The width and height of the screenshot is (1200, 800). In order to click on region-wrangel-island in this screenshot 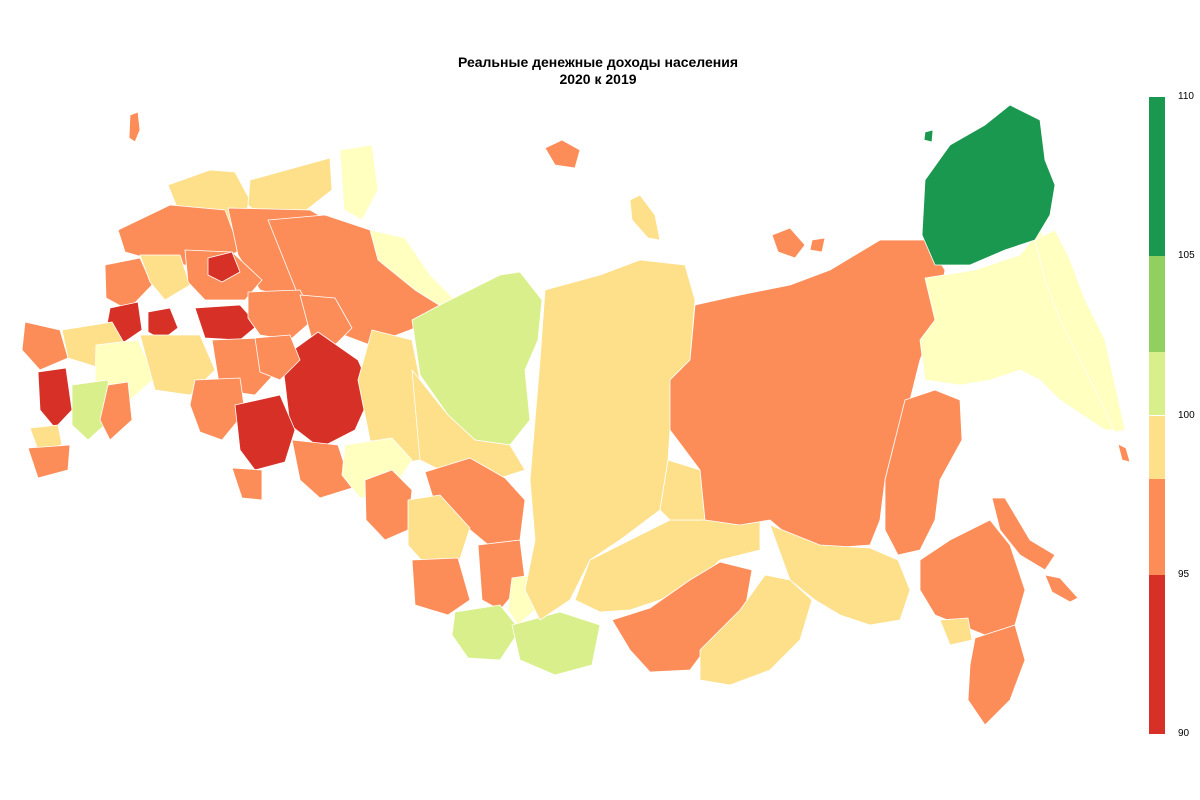, I will do `click(928, 136)`.